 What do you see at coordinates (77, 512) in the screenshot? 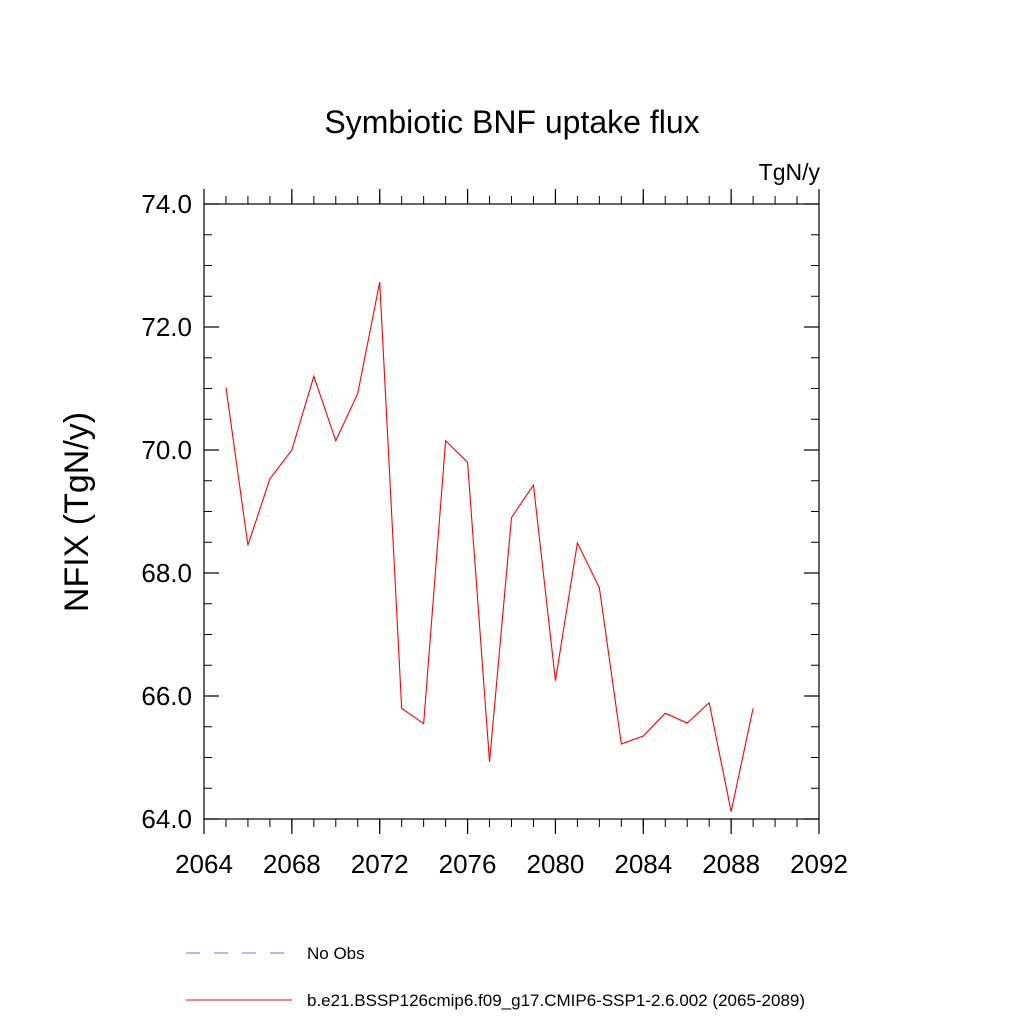
I see `y-axis-label: NFIX (TgN/y)` at bounding box center [77, 512].